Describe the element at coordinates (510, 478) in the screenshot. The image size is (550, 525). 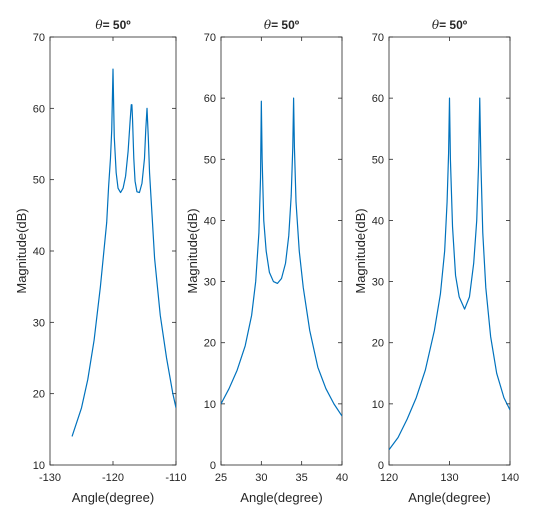
I see `x-tick-label: 140` at that location.